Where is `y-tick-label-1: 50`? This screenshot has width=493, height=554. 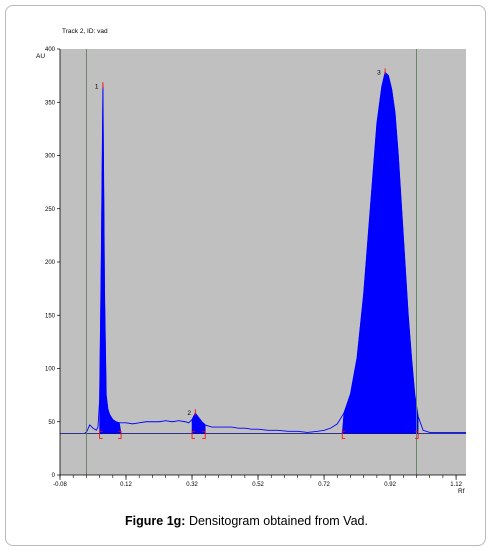
y-tick-label-1: 50 is located at coordinates (51, 423).